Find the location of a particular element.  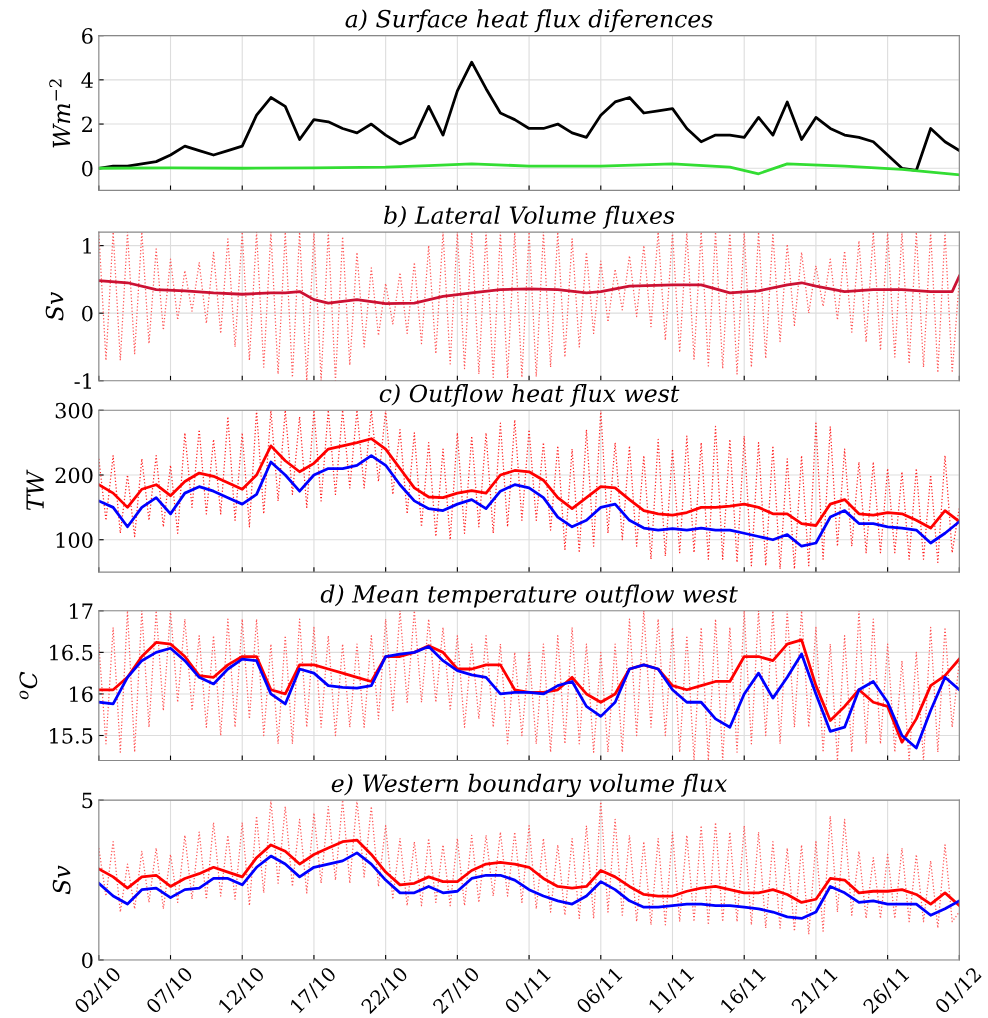

y-axis-title: TW is located at coordinates (35, 490).